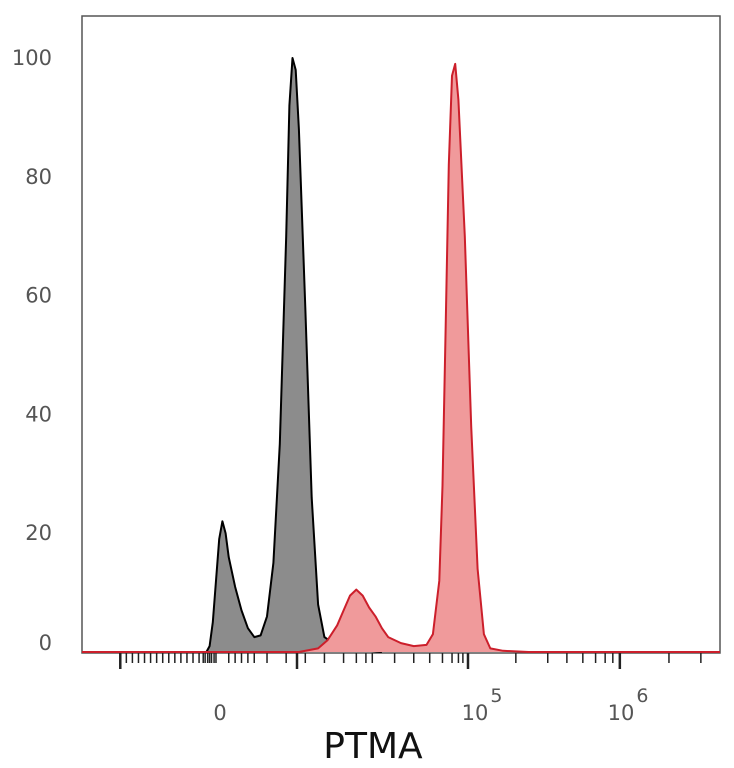 The height and width of the screenshot is (768, 734). I want to click on y-tick-label: 60, so click(38, 296).